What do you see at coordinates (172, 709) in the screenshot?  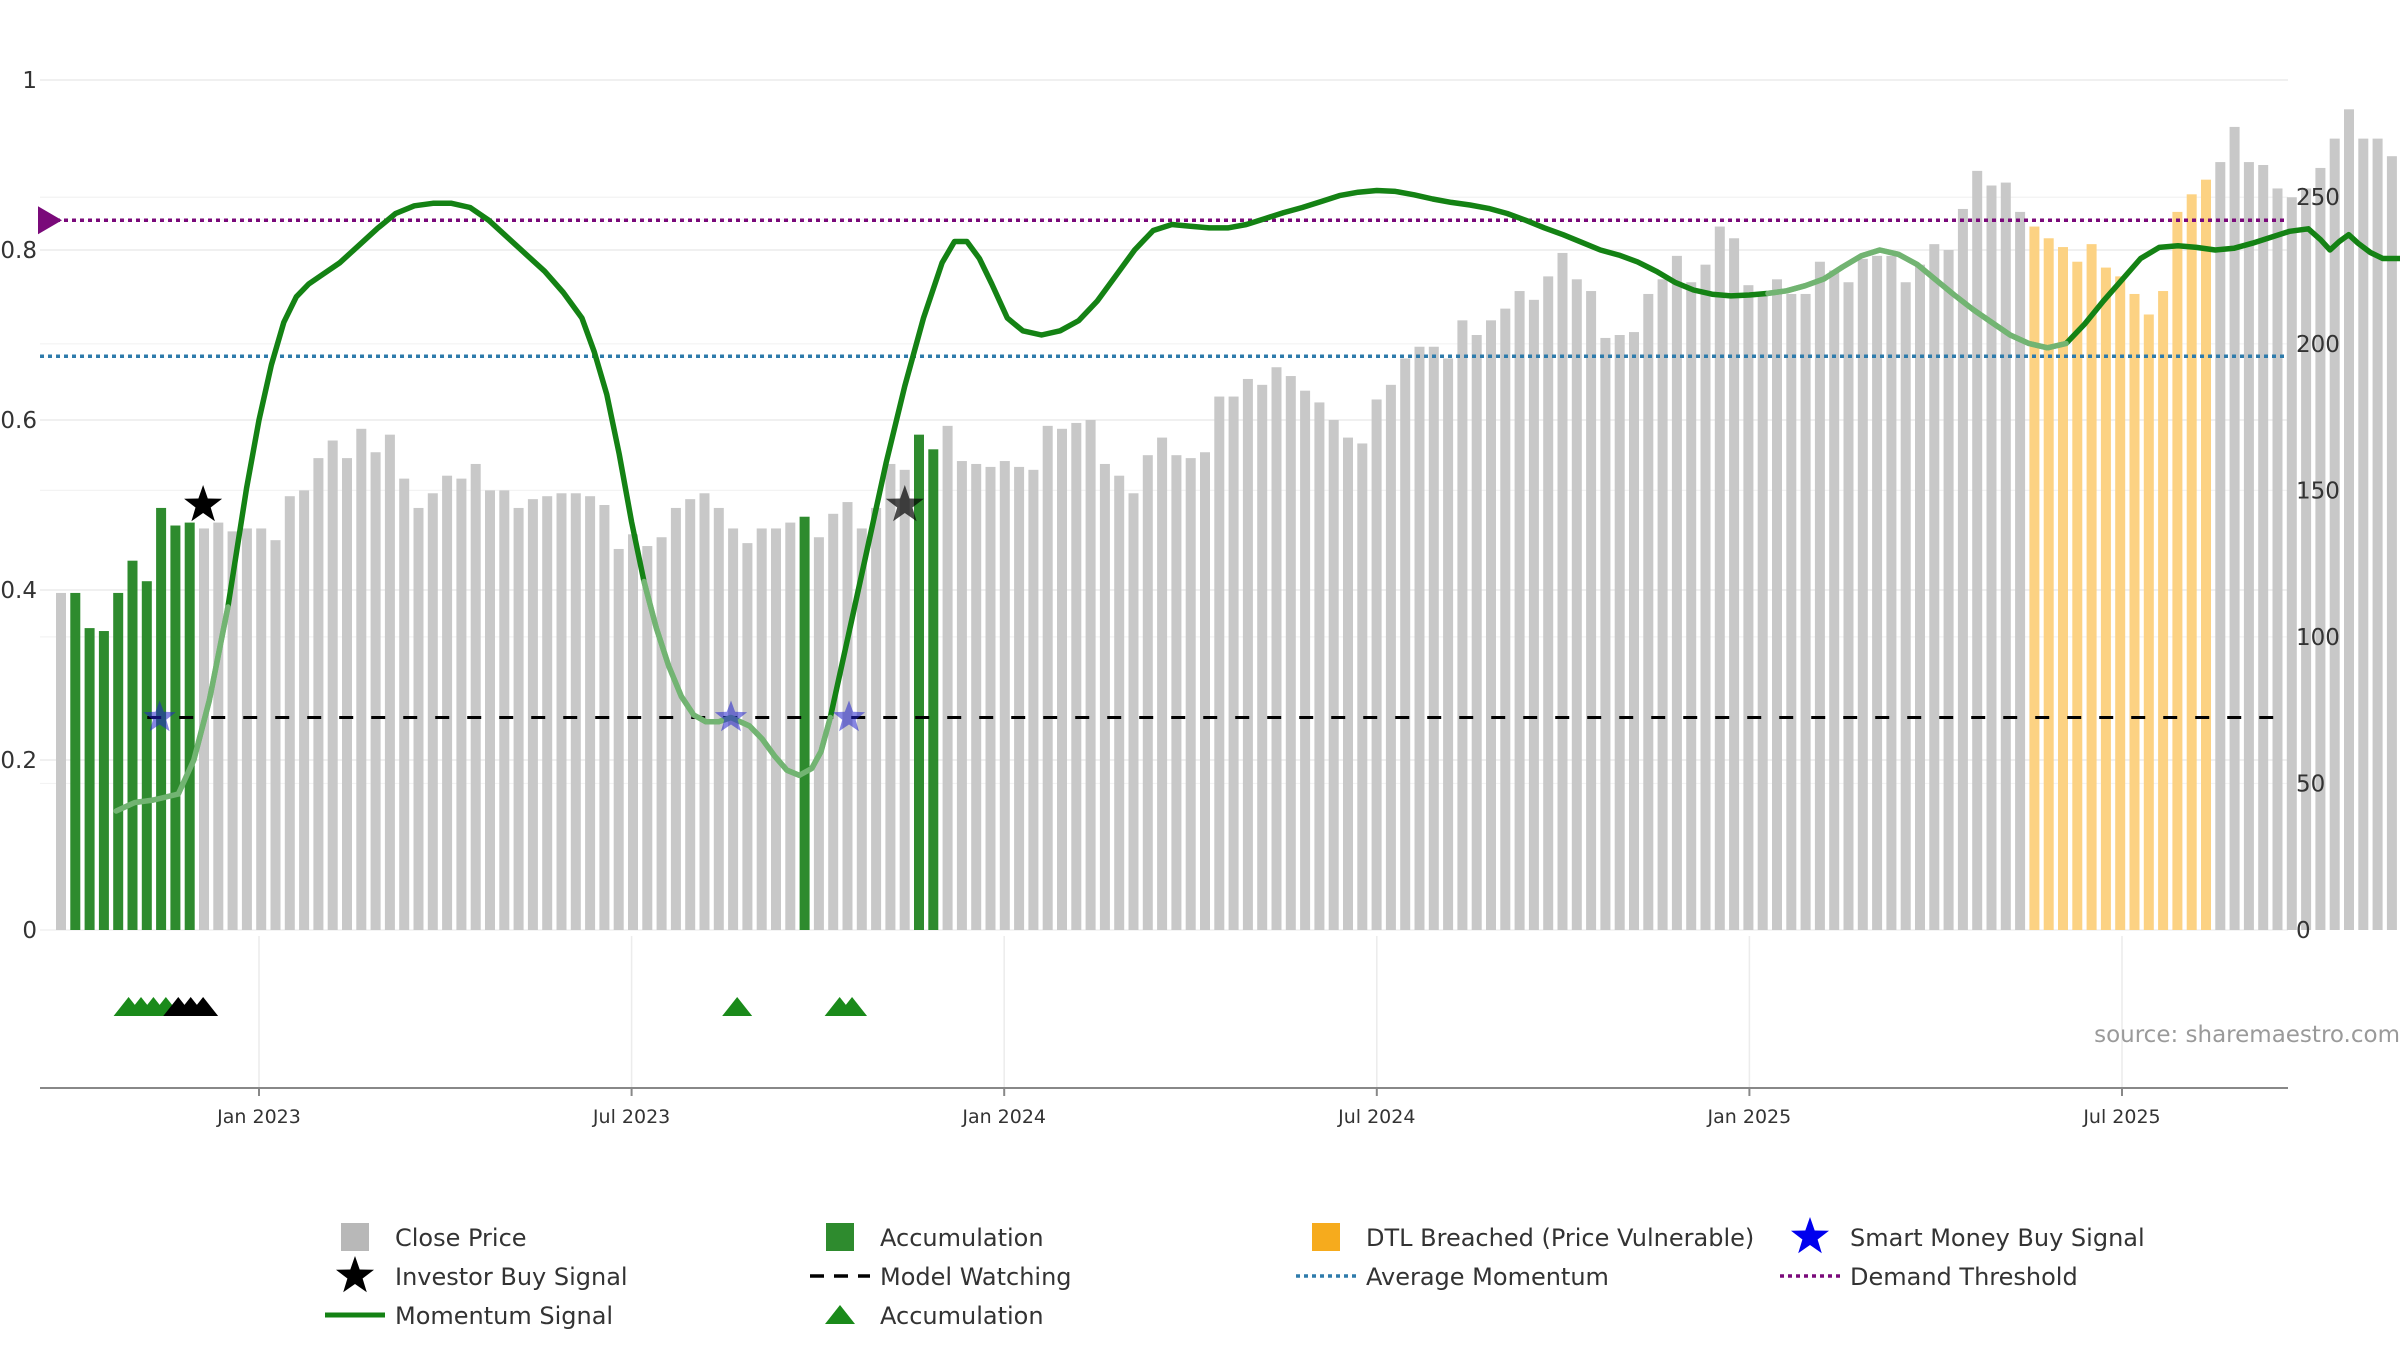 I see `momentum-faded-segment` at bounding box center [172, 709].